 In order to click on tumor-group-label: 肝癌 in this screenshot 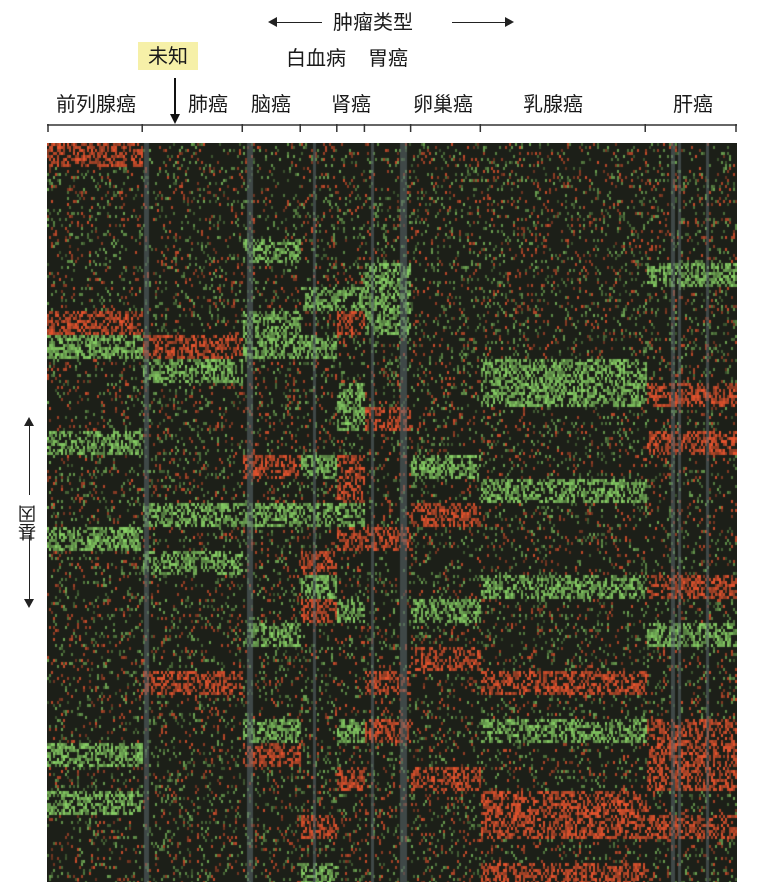, I will do `click(693, 104)`.